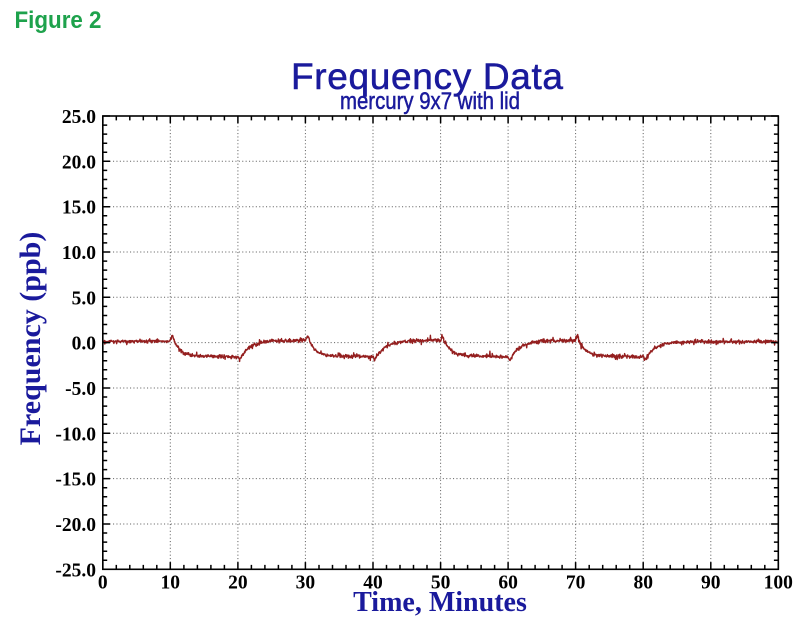  Describe the element at coordinates (440, 602) in the screenshot. I see `svg-text: Time, Minutes` at that location.